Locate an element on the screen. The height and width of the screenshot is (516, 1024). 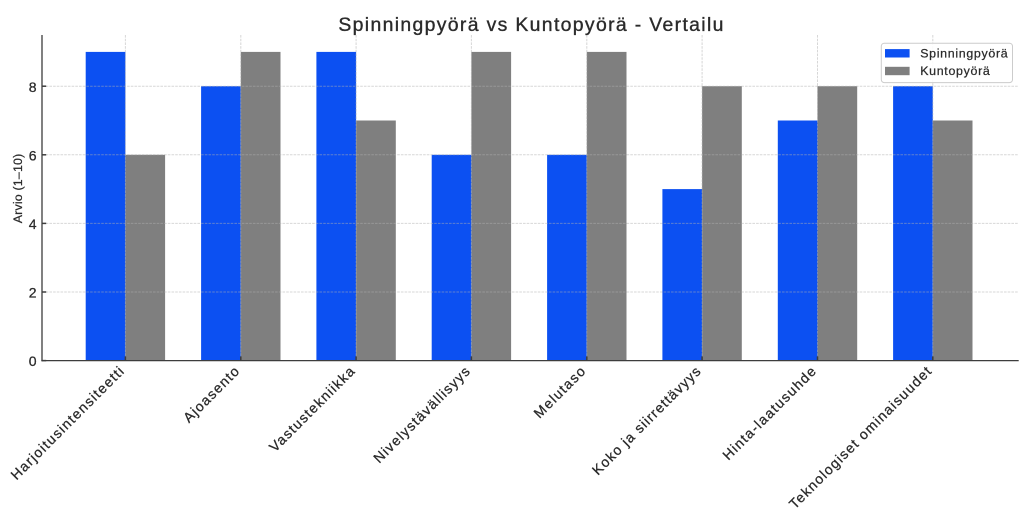
svg-text: Spinningpyörä is located at coordinates (964, 53).